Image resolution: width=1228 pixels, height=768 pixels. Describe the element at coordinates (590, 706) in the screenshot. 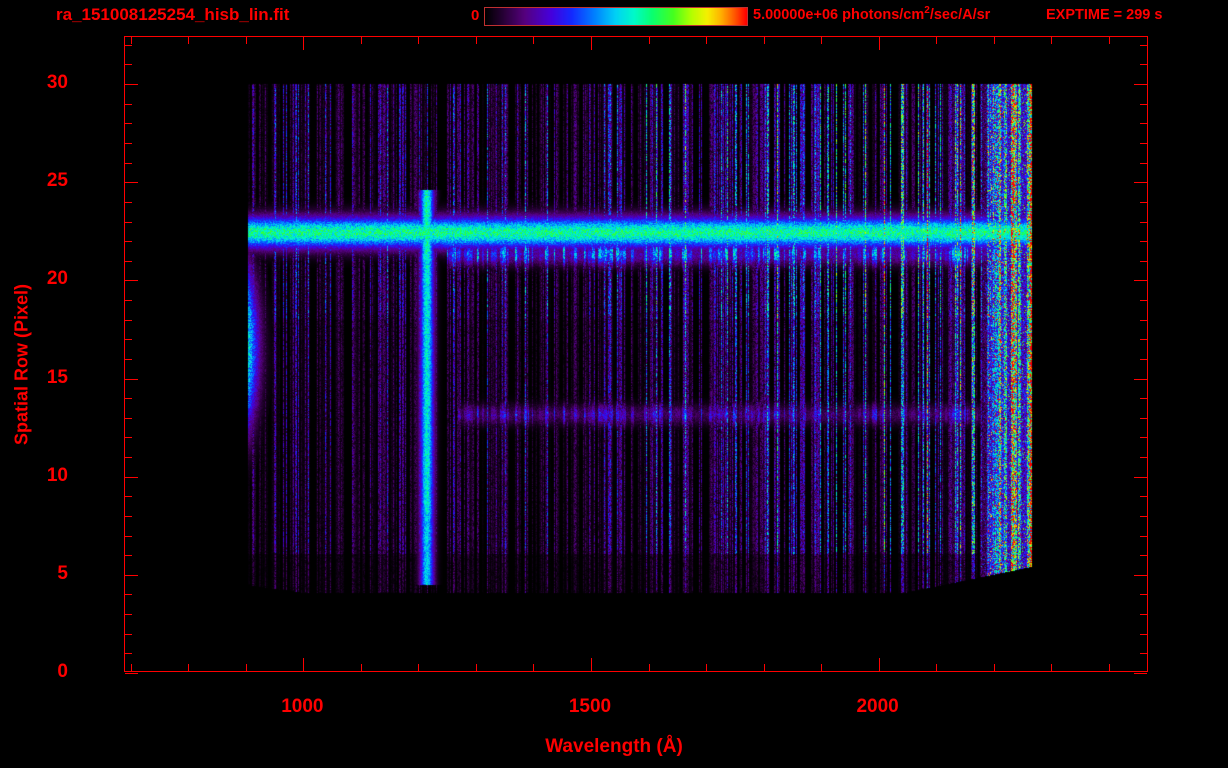

I see `x-tick-label: 1500` at that location.